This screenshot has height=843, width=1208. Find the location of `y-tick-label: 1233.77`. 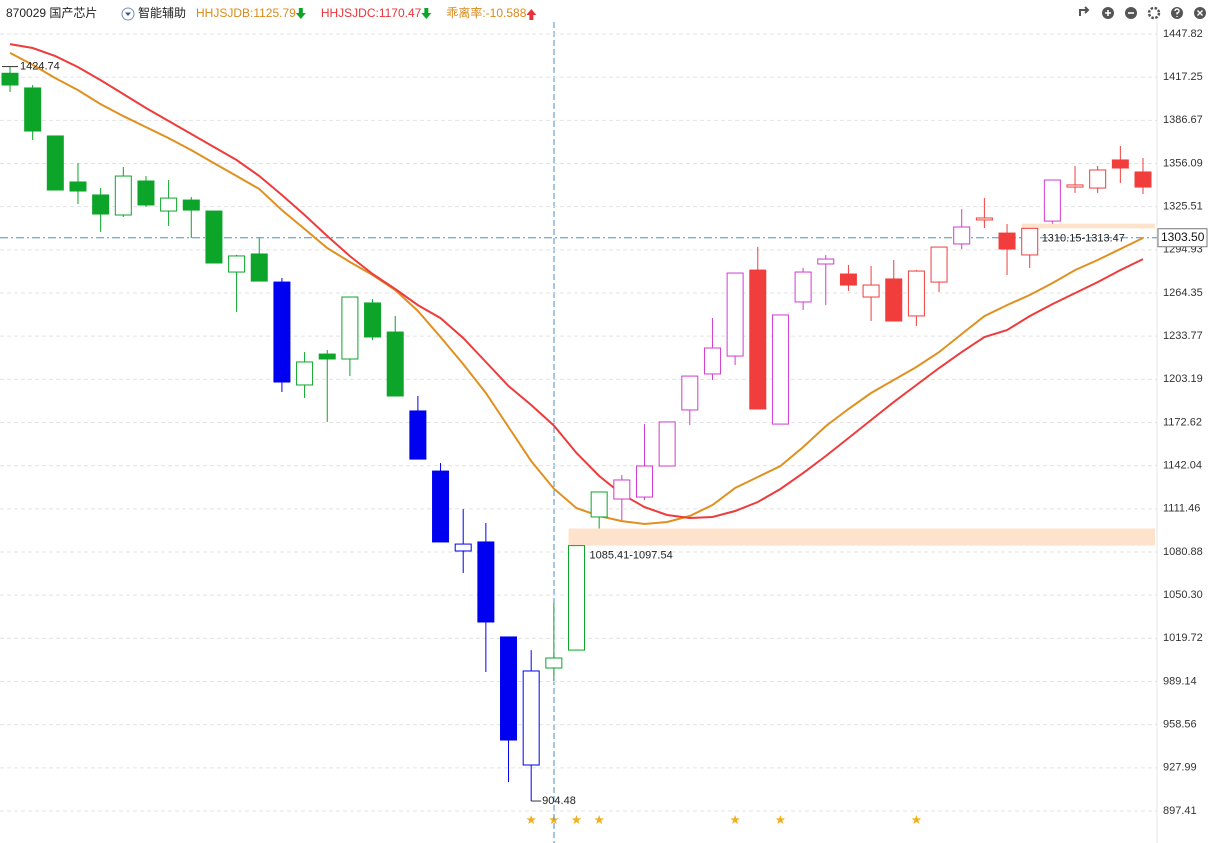

y-tick-label: 1233.77 is located at coordinates (1183, 336).